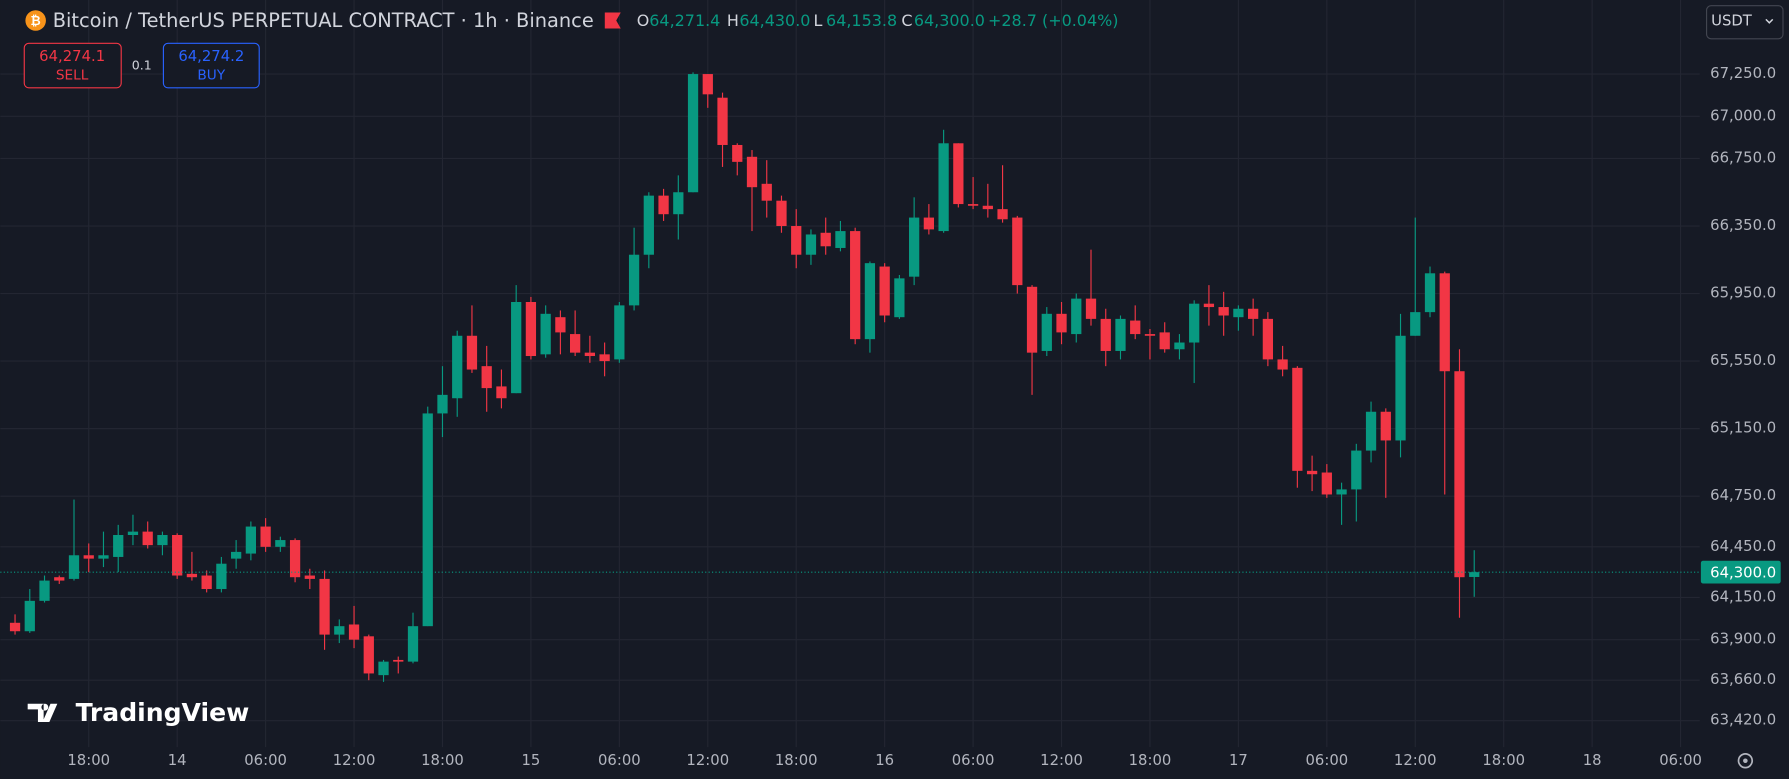 The height and width of the screenshot is (779, 1789). What do you see at coordinates (1743, 225) in the screenshot?
I see `y-tick-label: 66,350.0` at bounding box center [1743, 225].